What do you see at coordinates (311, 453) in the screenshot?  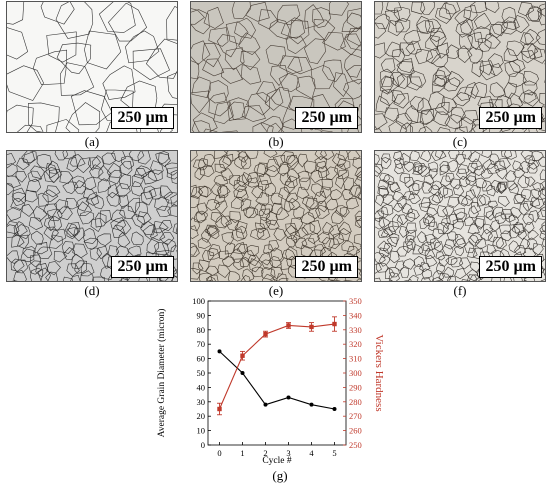 I see `x-tick-label: 4` at bounding box center [311, 453].